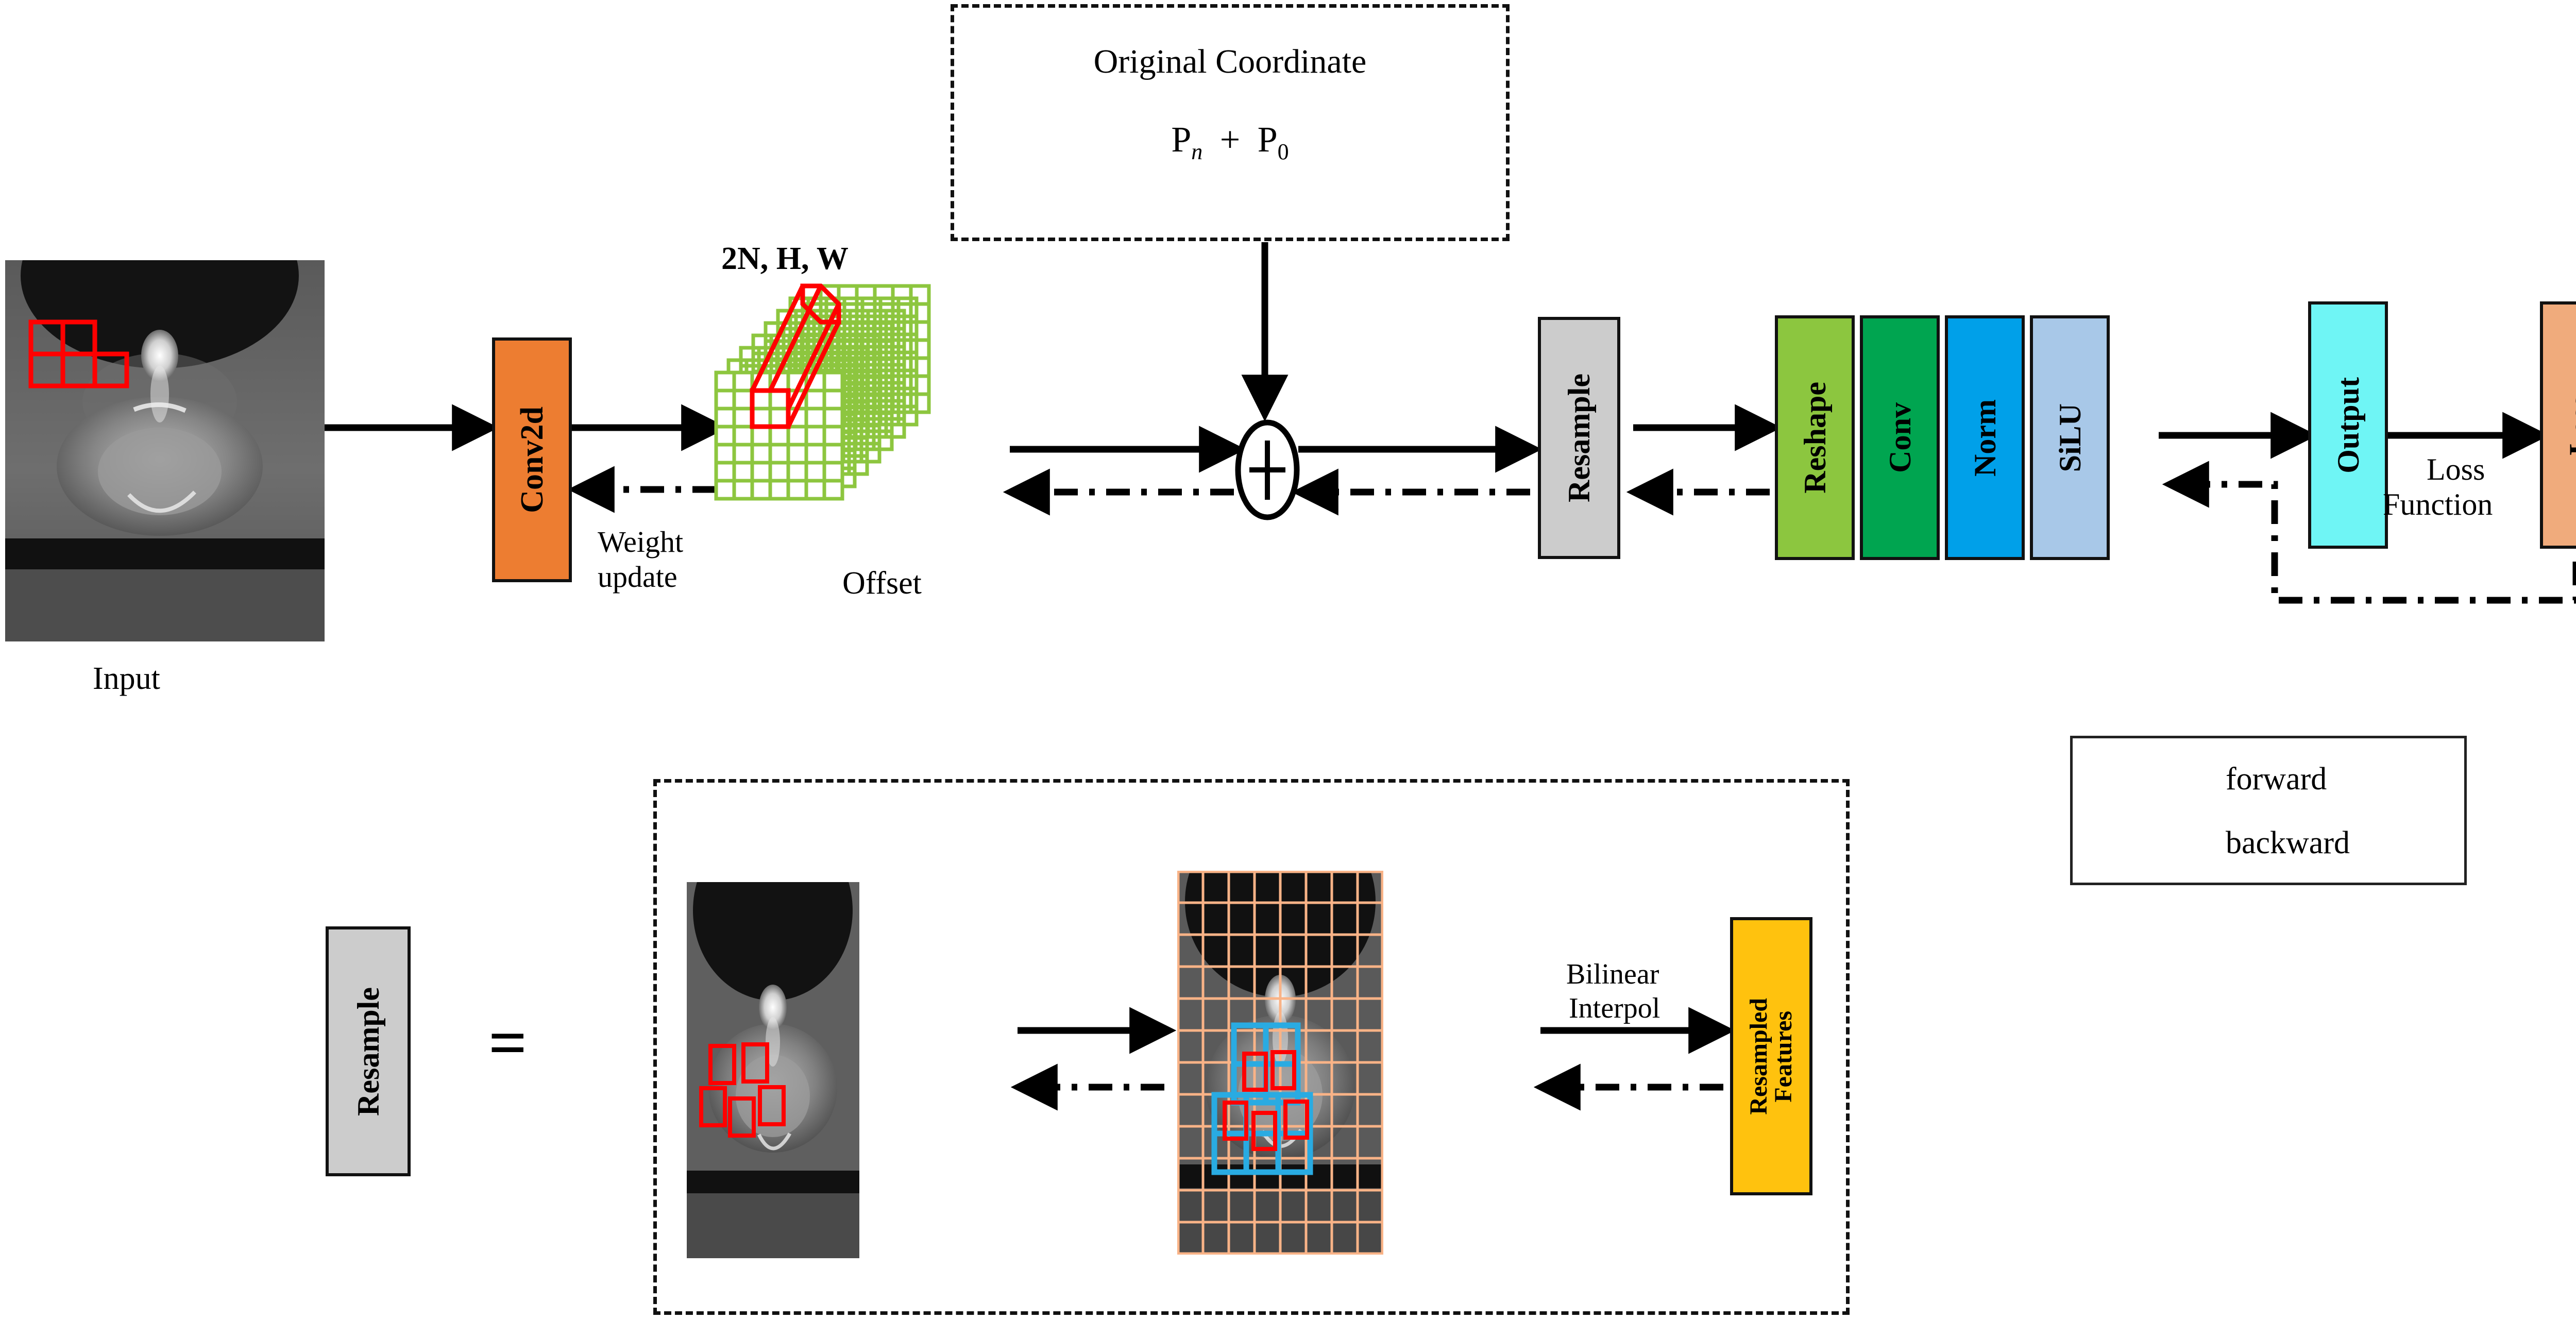 Image resolution: width=2576 pixels, height=1319 pixels. I want to click on conv-label: Conv, so click(1900, 437).